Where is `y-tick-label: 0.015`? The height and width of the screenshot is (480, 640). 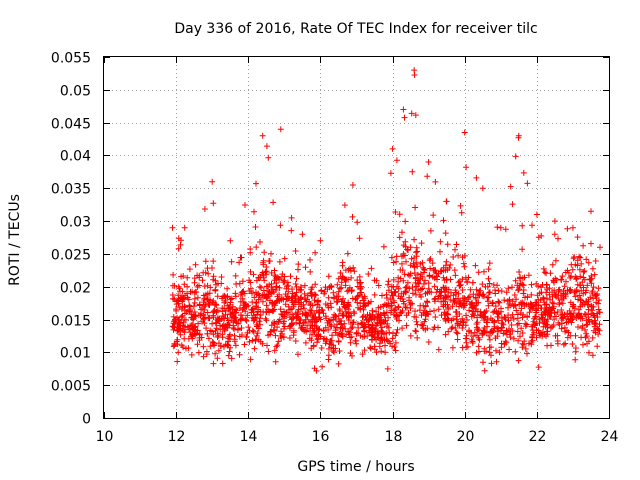
y-tick-label: 0.015 is located at coordinates (71, 322).